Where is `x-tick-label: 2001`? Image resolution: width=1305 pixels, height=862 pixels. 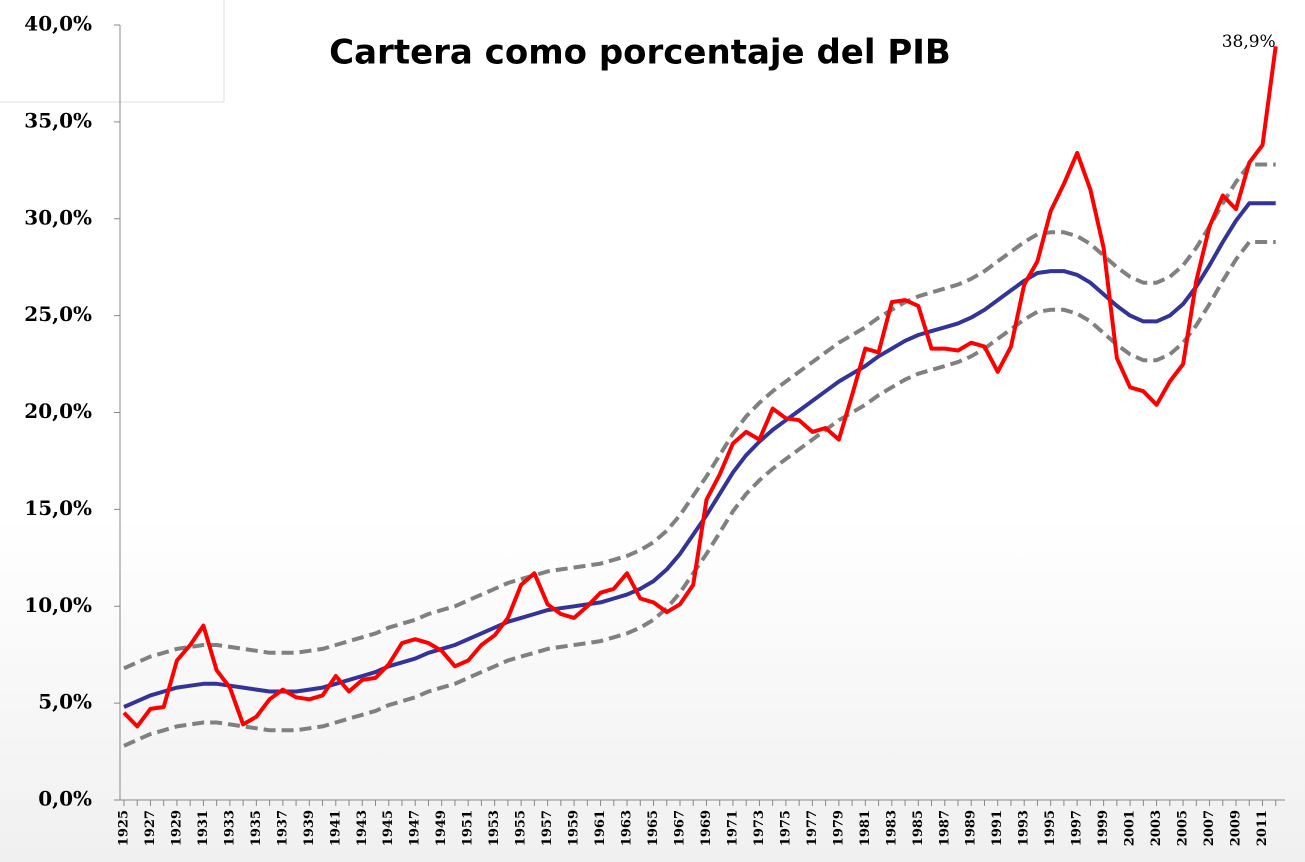 x-tick-label: 2001 is located at coordinates (1130, 828).